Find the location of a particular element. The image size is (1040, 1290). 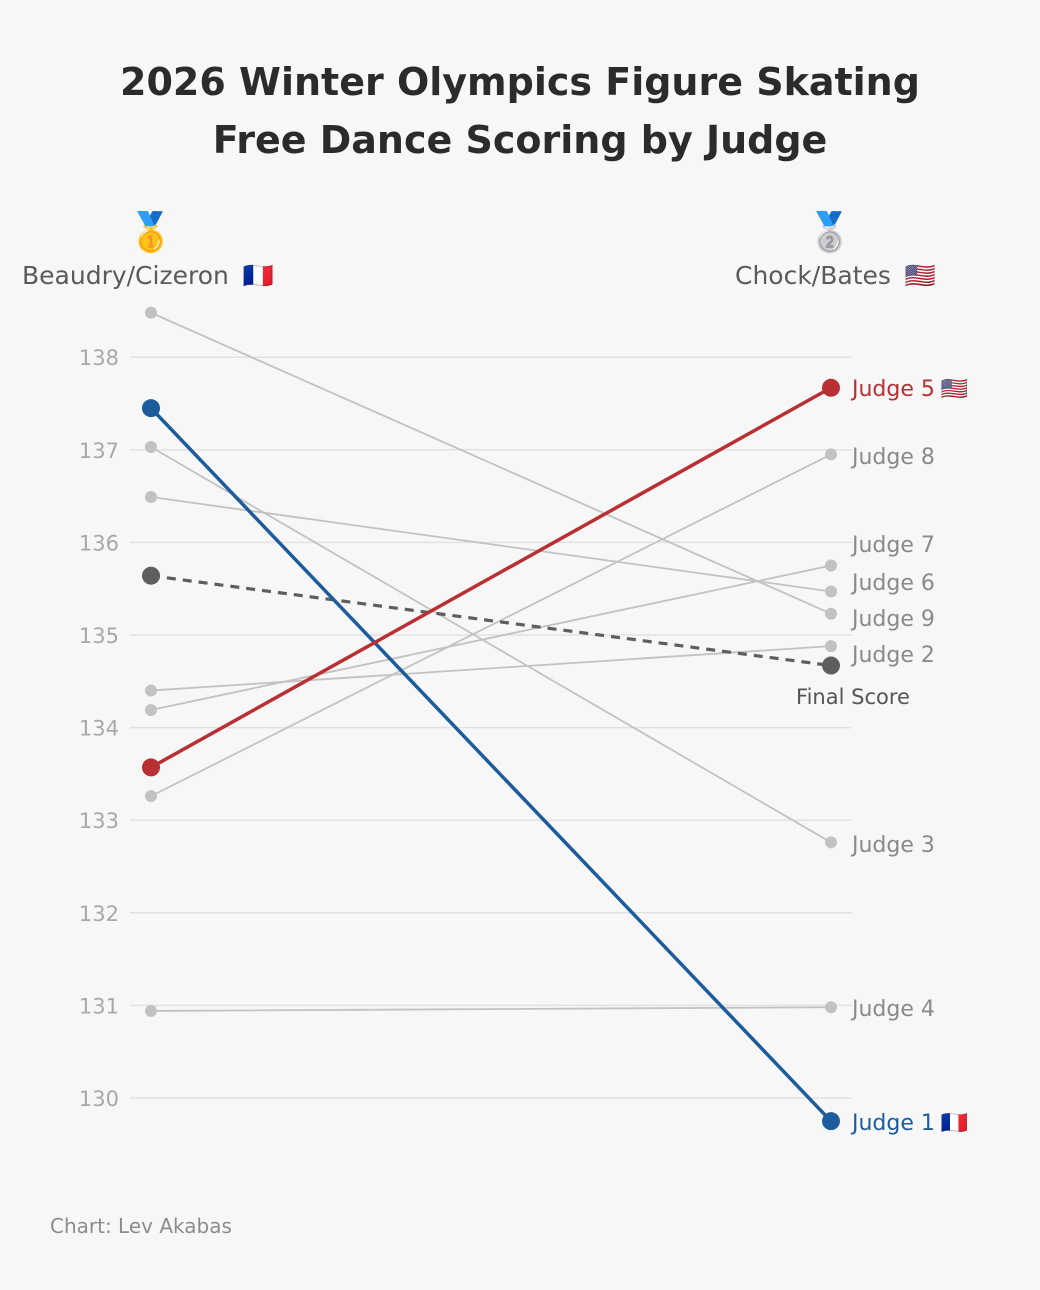

final-score-line is located at coordinates (491, 621).